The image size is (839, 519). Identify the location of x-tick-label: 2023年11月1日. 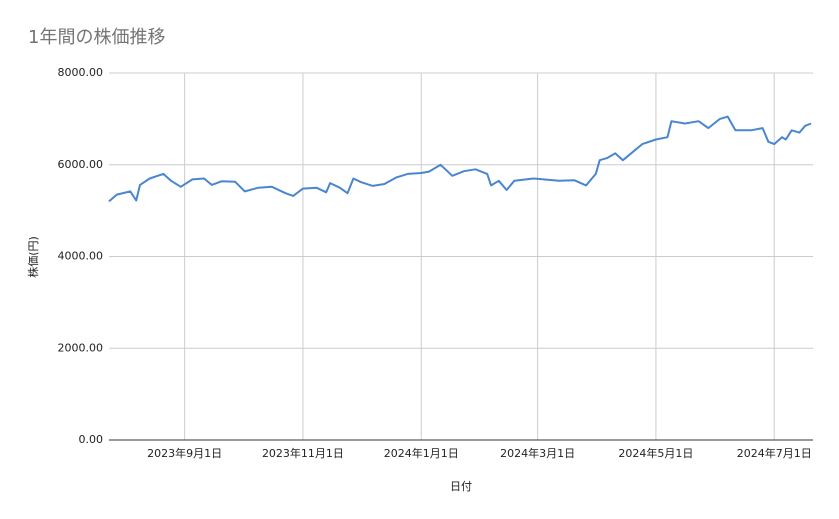
(303, 453).